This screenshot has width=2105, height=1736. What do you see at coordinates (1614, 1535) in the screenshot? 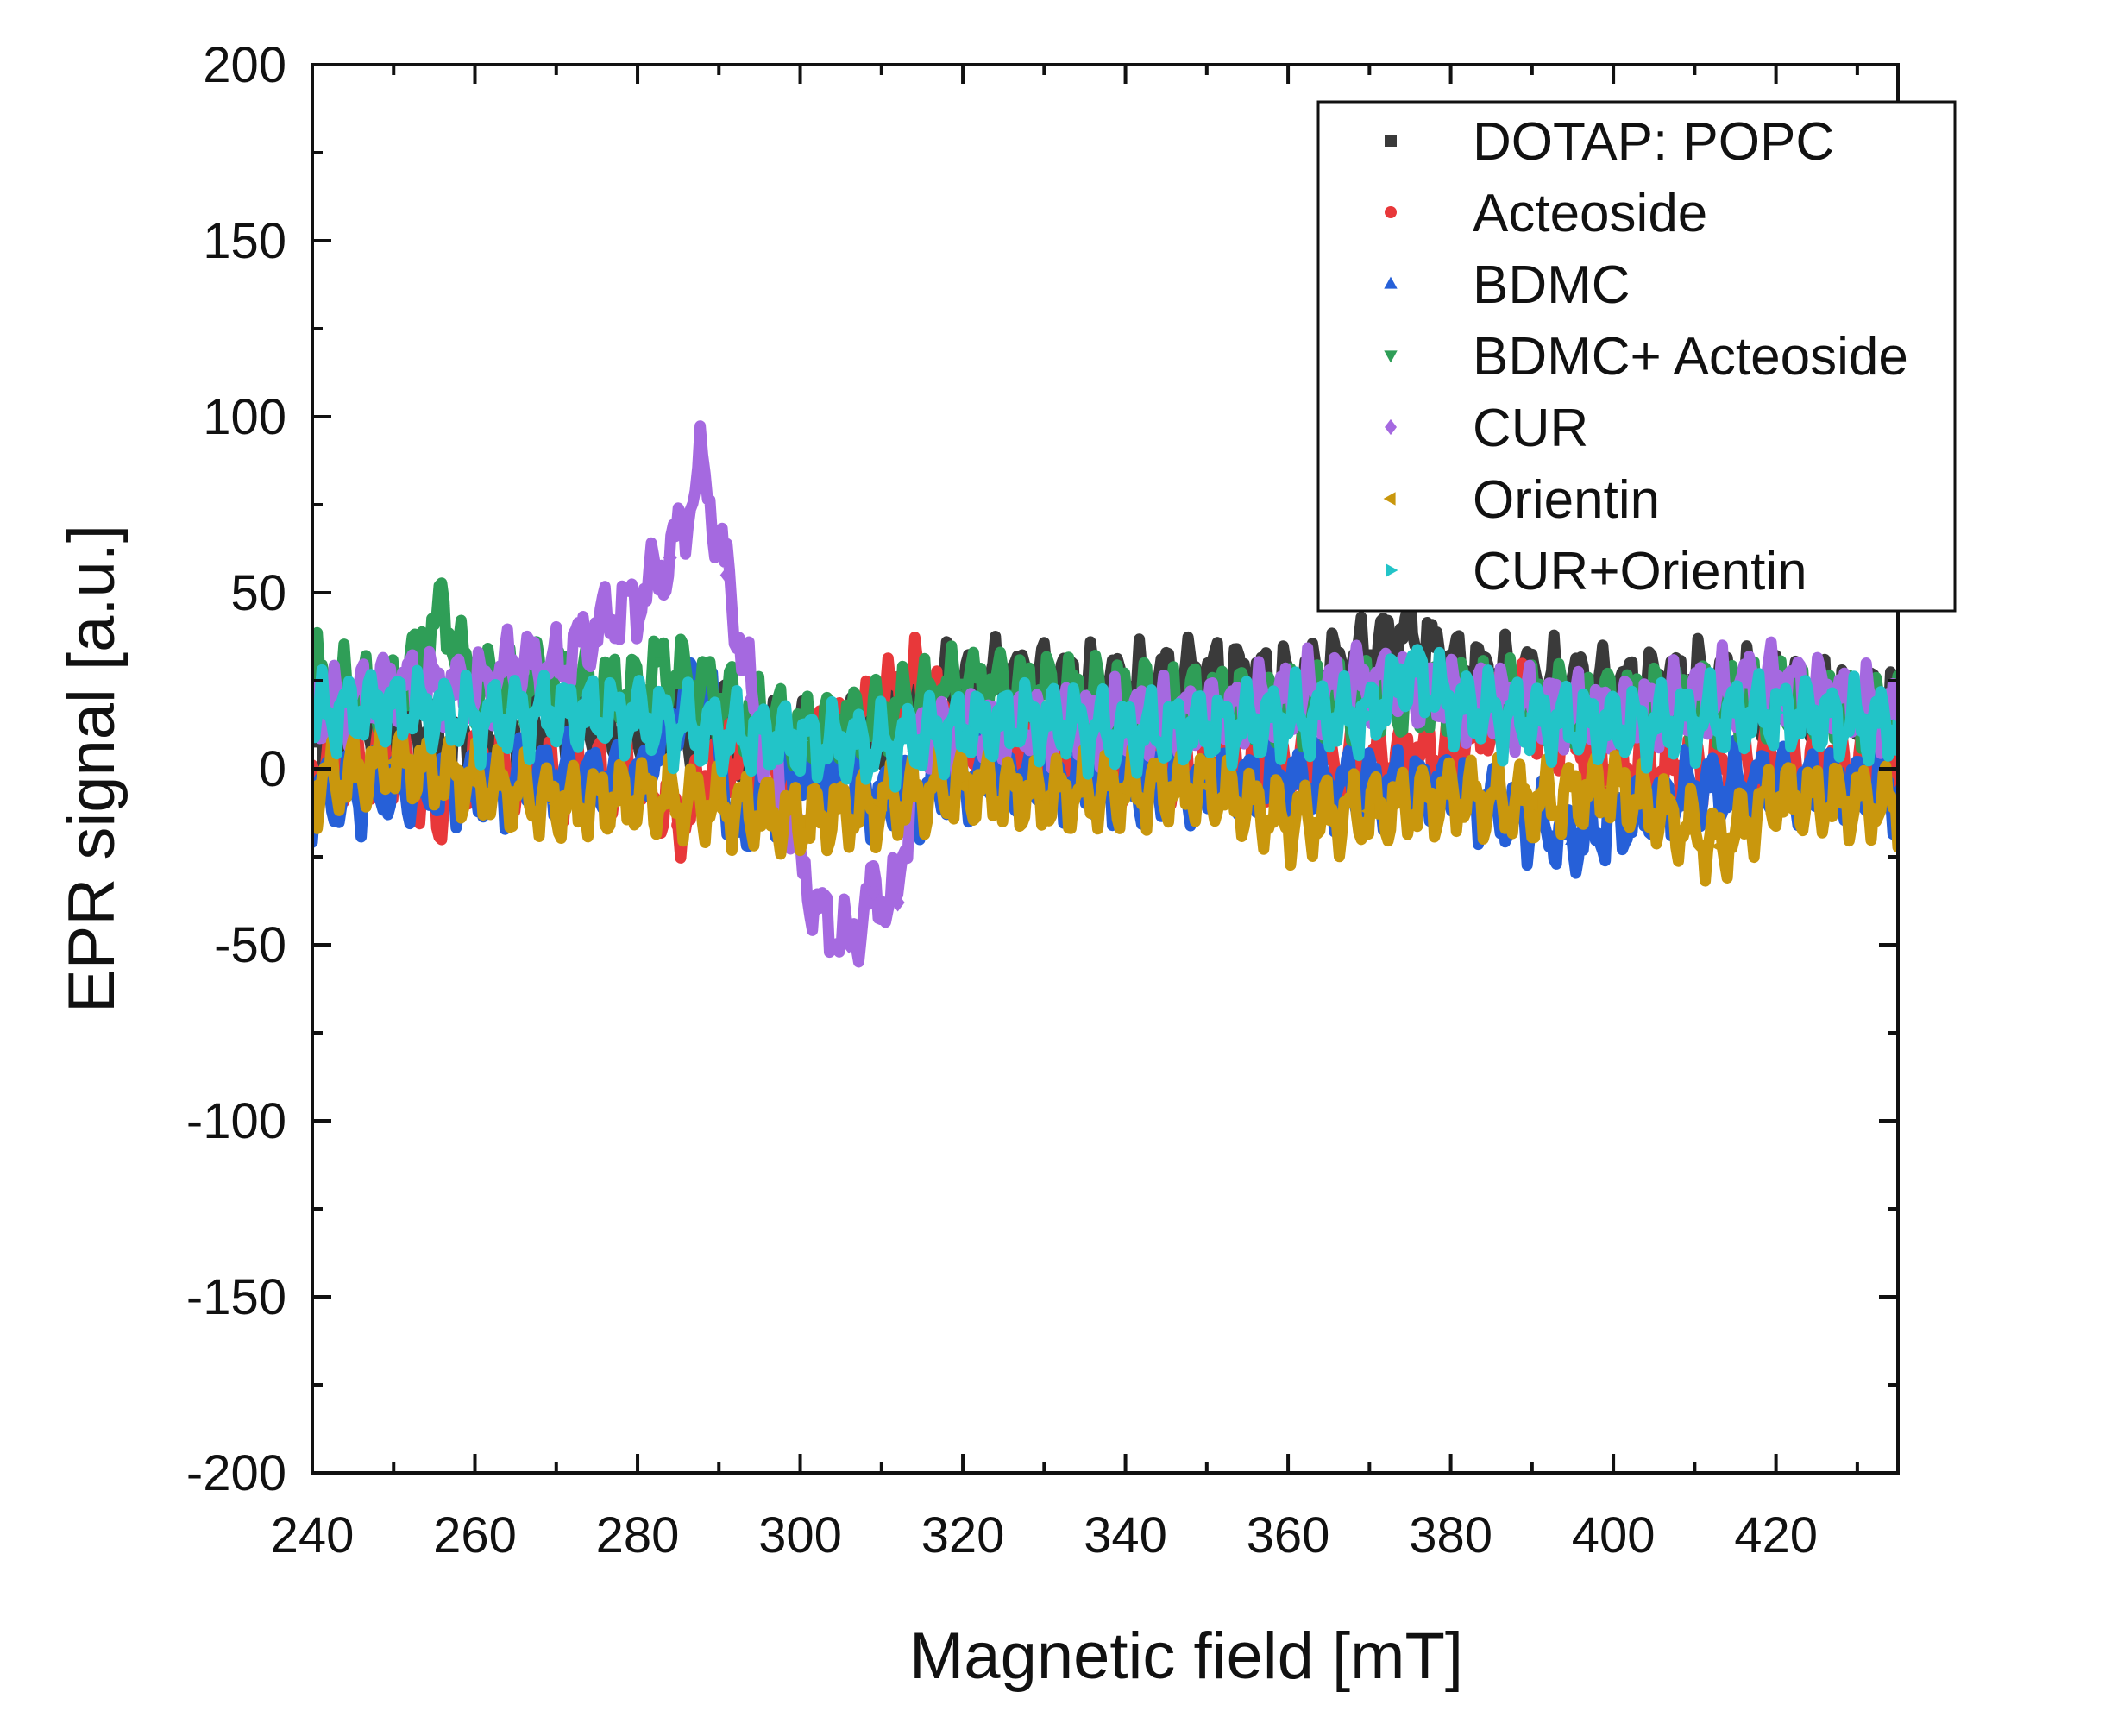
I see `x-tick-label: 400` at bounding box center [1614, 1535].